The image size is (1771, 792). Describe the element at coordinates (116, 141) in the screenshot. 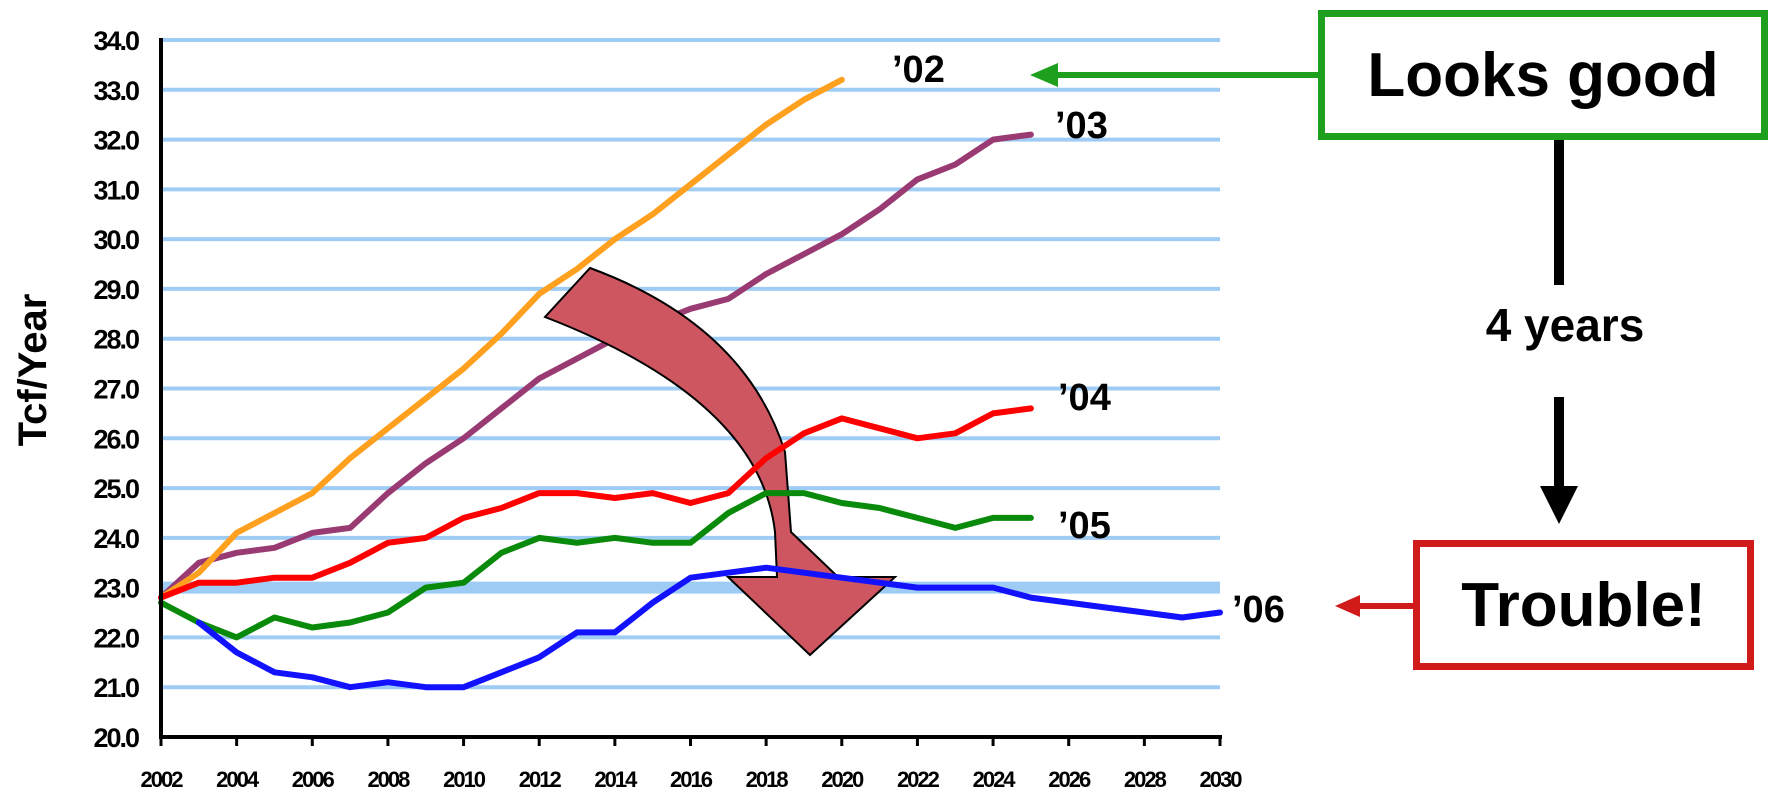

I see `y-tick-label: 32.0` at that location.